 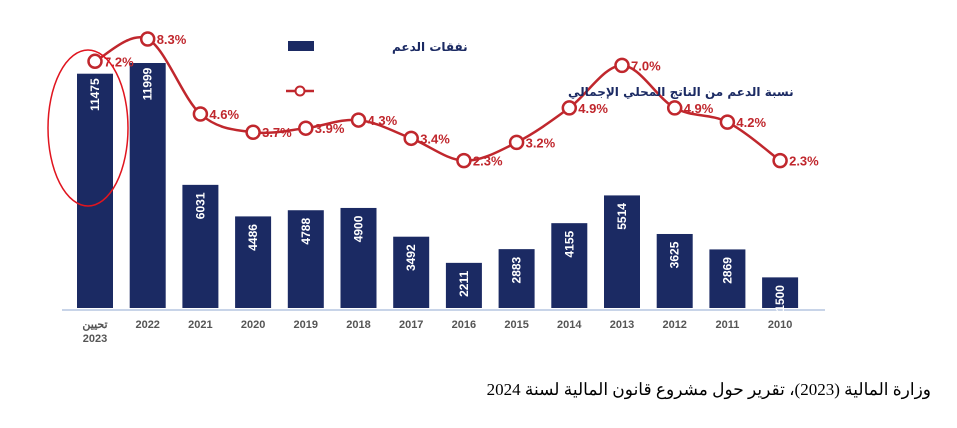 What do you see at coordinates (569, 325) in the screenshot?
I see `x-tick-label-9: 2014` at bounding box center [569, 325].